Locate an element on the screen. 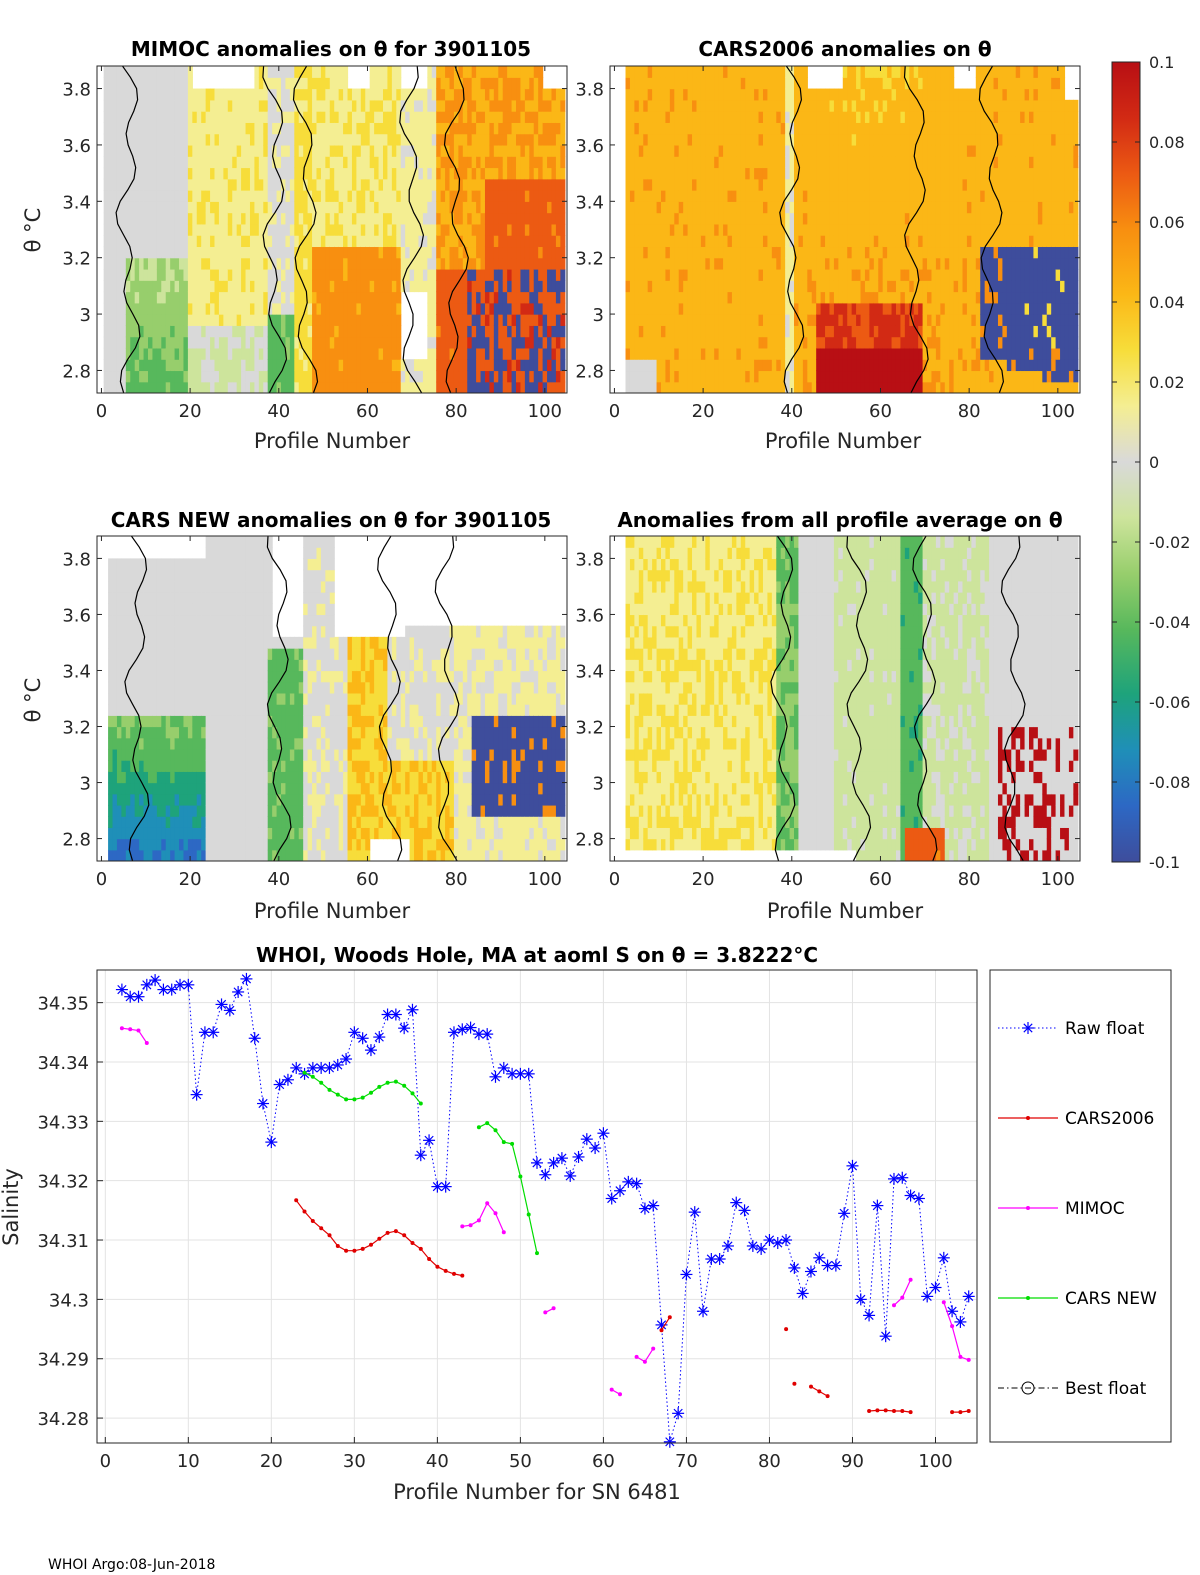 The width and height of the screenshot is (1200, 1575). contour-line is located at coordinates (275, 229).